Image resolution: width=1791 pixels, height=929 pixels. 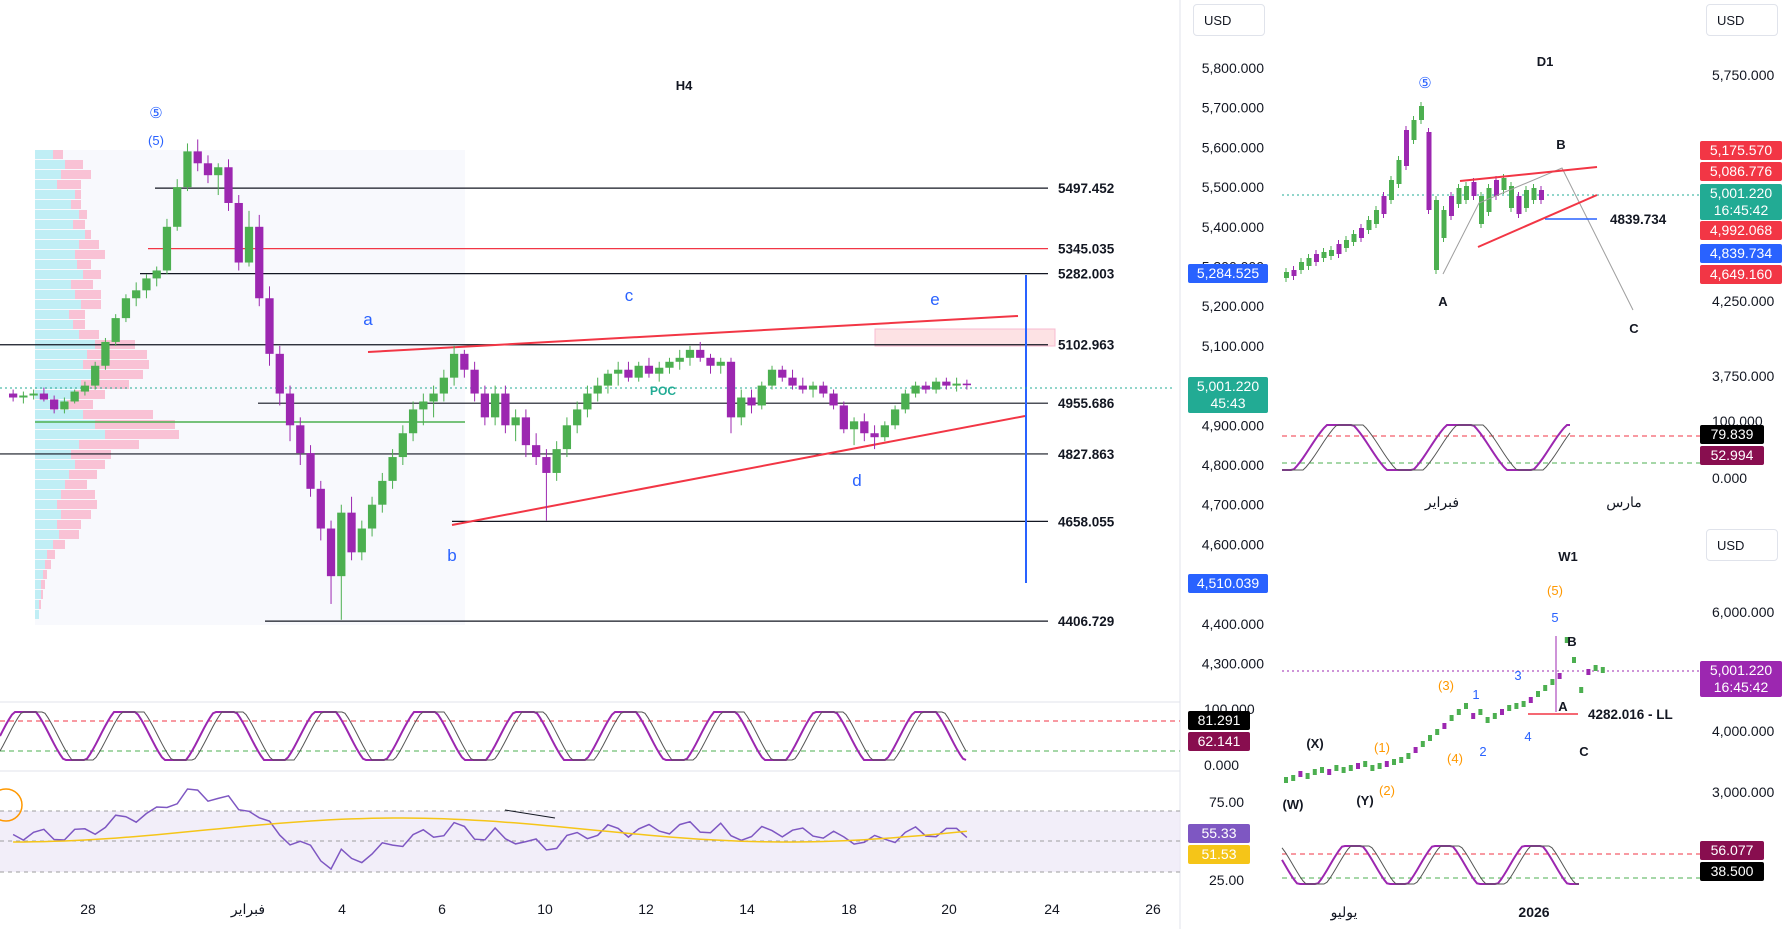 What do you see at coordinates (1743, 75) in the screenshot?
I see `d1-y-tick: 5,750.000` at bounding box center [1743, 75].